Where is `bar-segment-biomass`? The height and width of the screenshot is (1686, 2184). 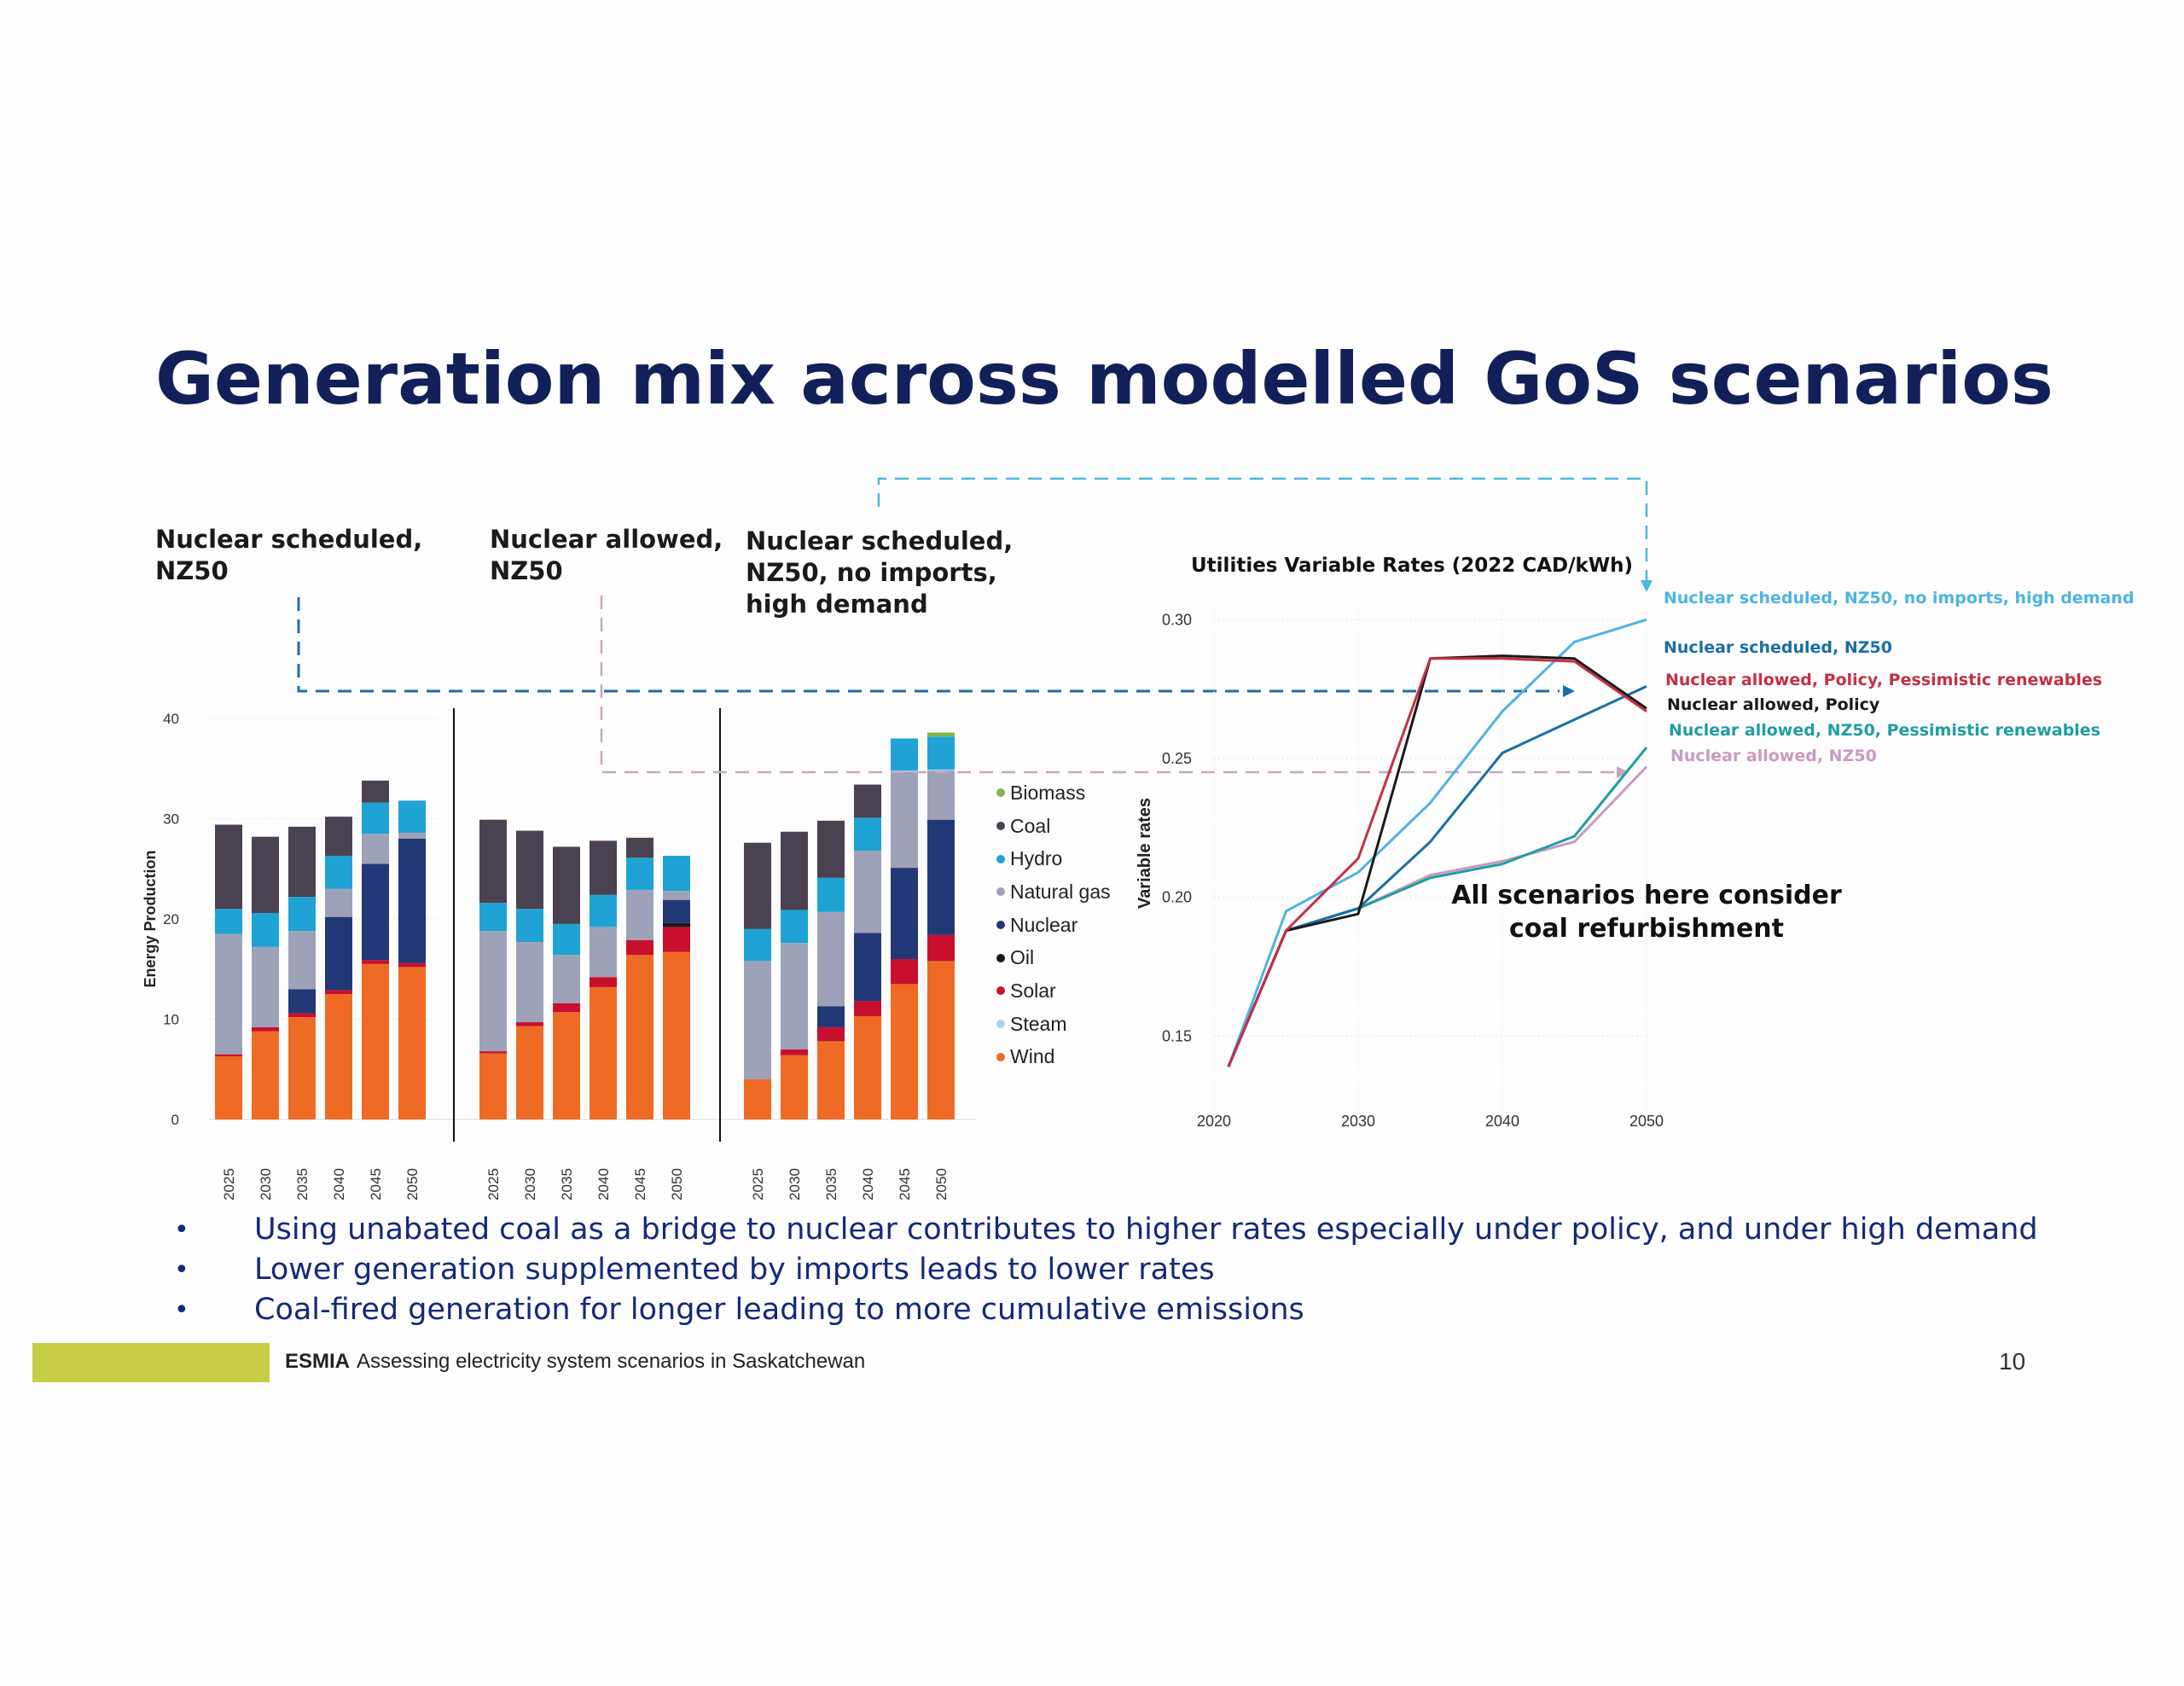
bar-segment-biomass is located at coordinates (941, 735).